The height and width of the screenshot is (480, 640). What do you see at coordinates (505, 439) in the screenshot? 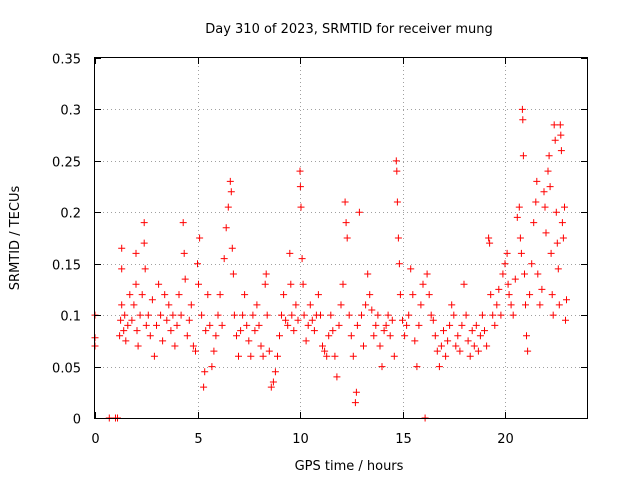
I see `x-tick-label: 20` at bounding box center [505, 439].